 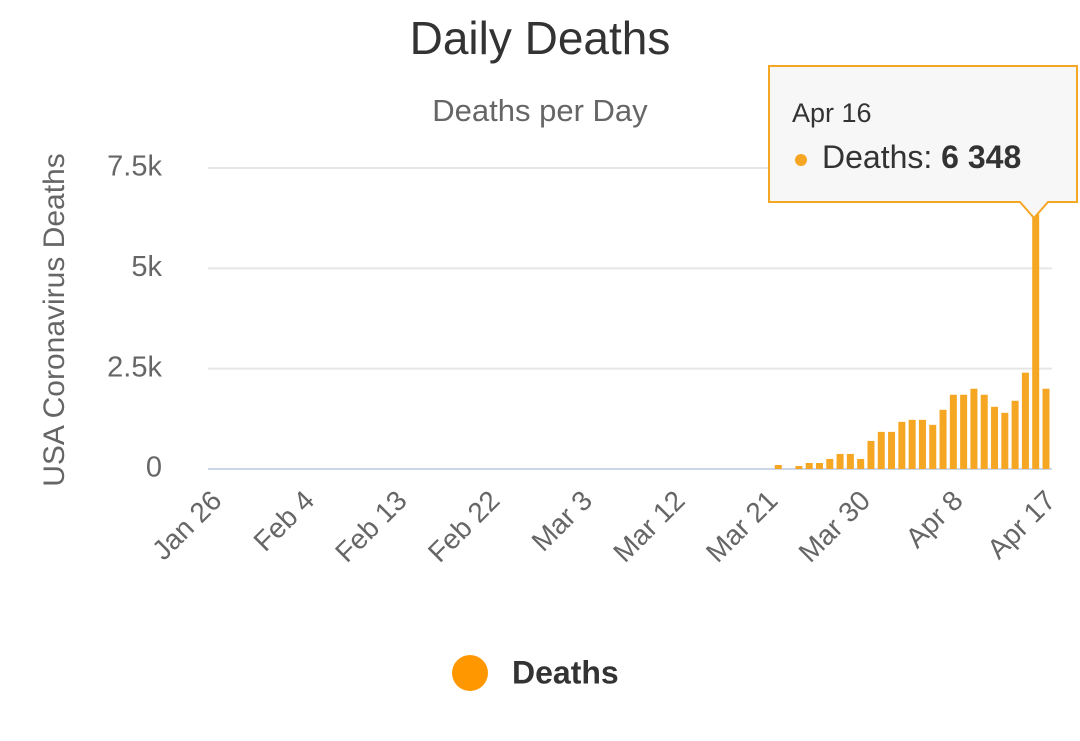 What do you see at coordinates (565, 672) in the screenshot?
I see `legend-label: Deaths` at bounding box center [565, 672].